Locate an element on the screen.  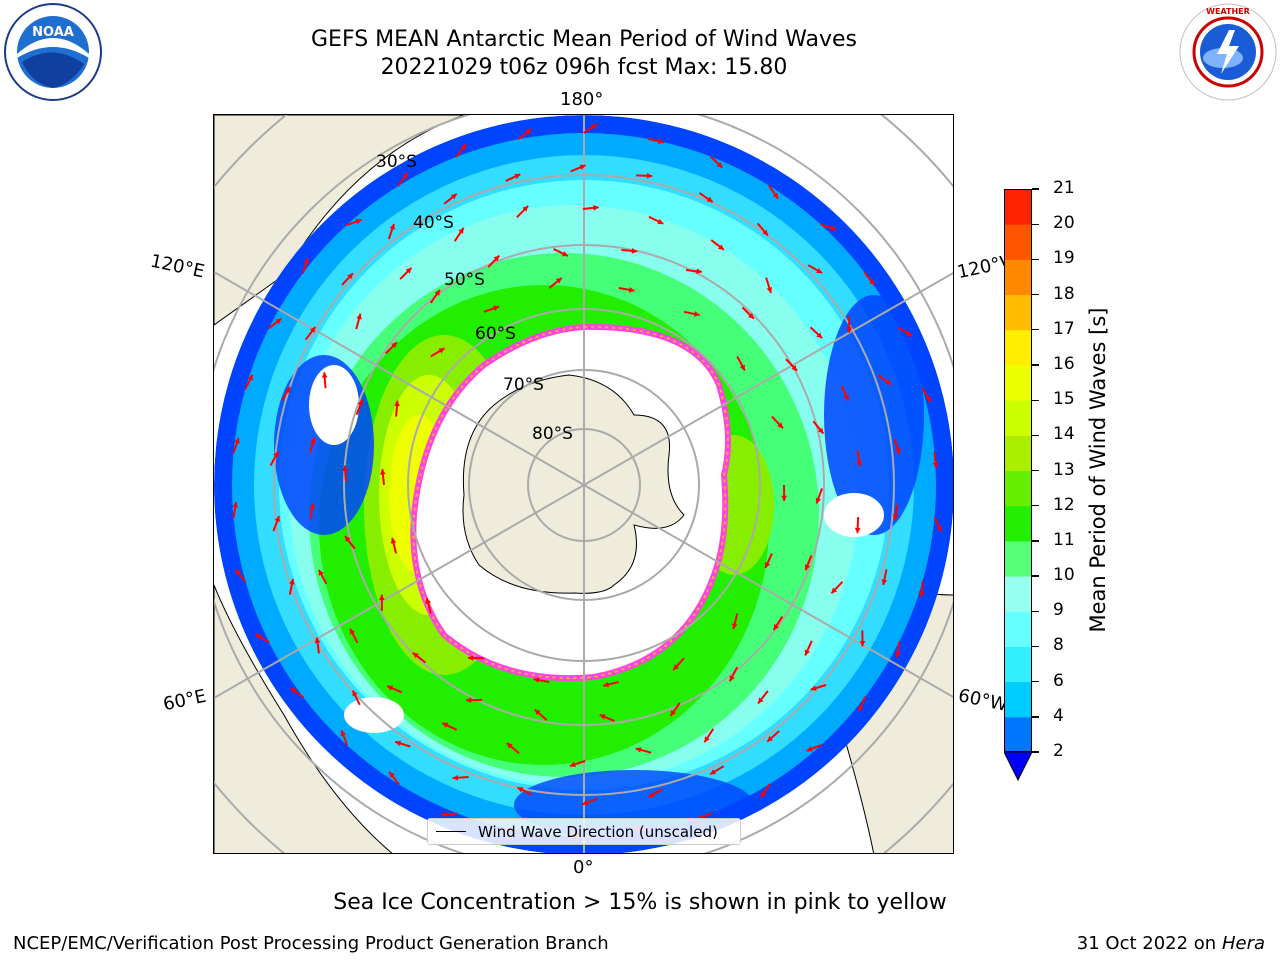
colorbar-tick-label: 15 is located at coordinates (1064, 399).